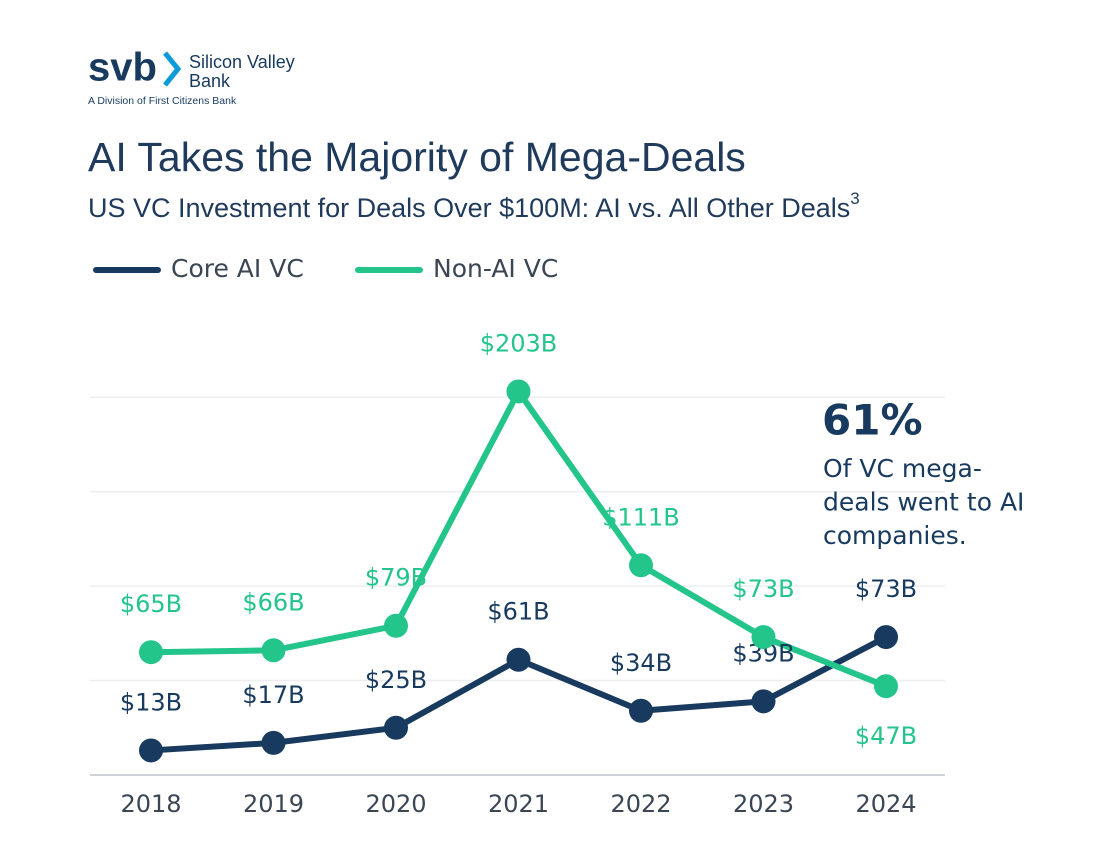 The height and width of the screenshot is (861, 1094). I want to click on data-label: $13B, so click(151, 702).